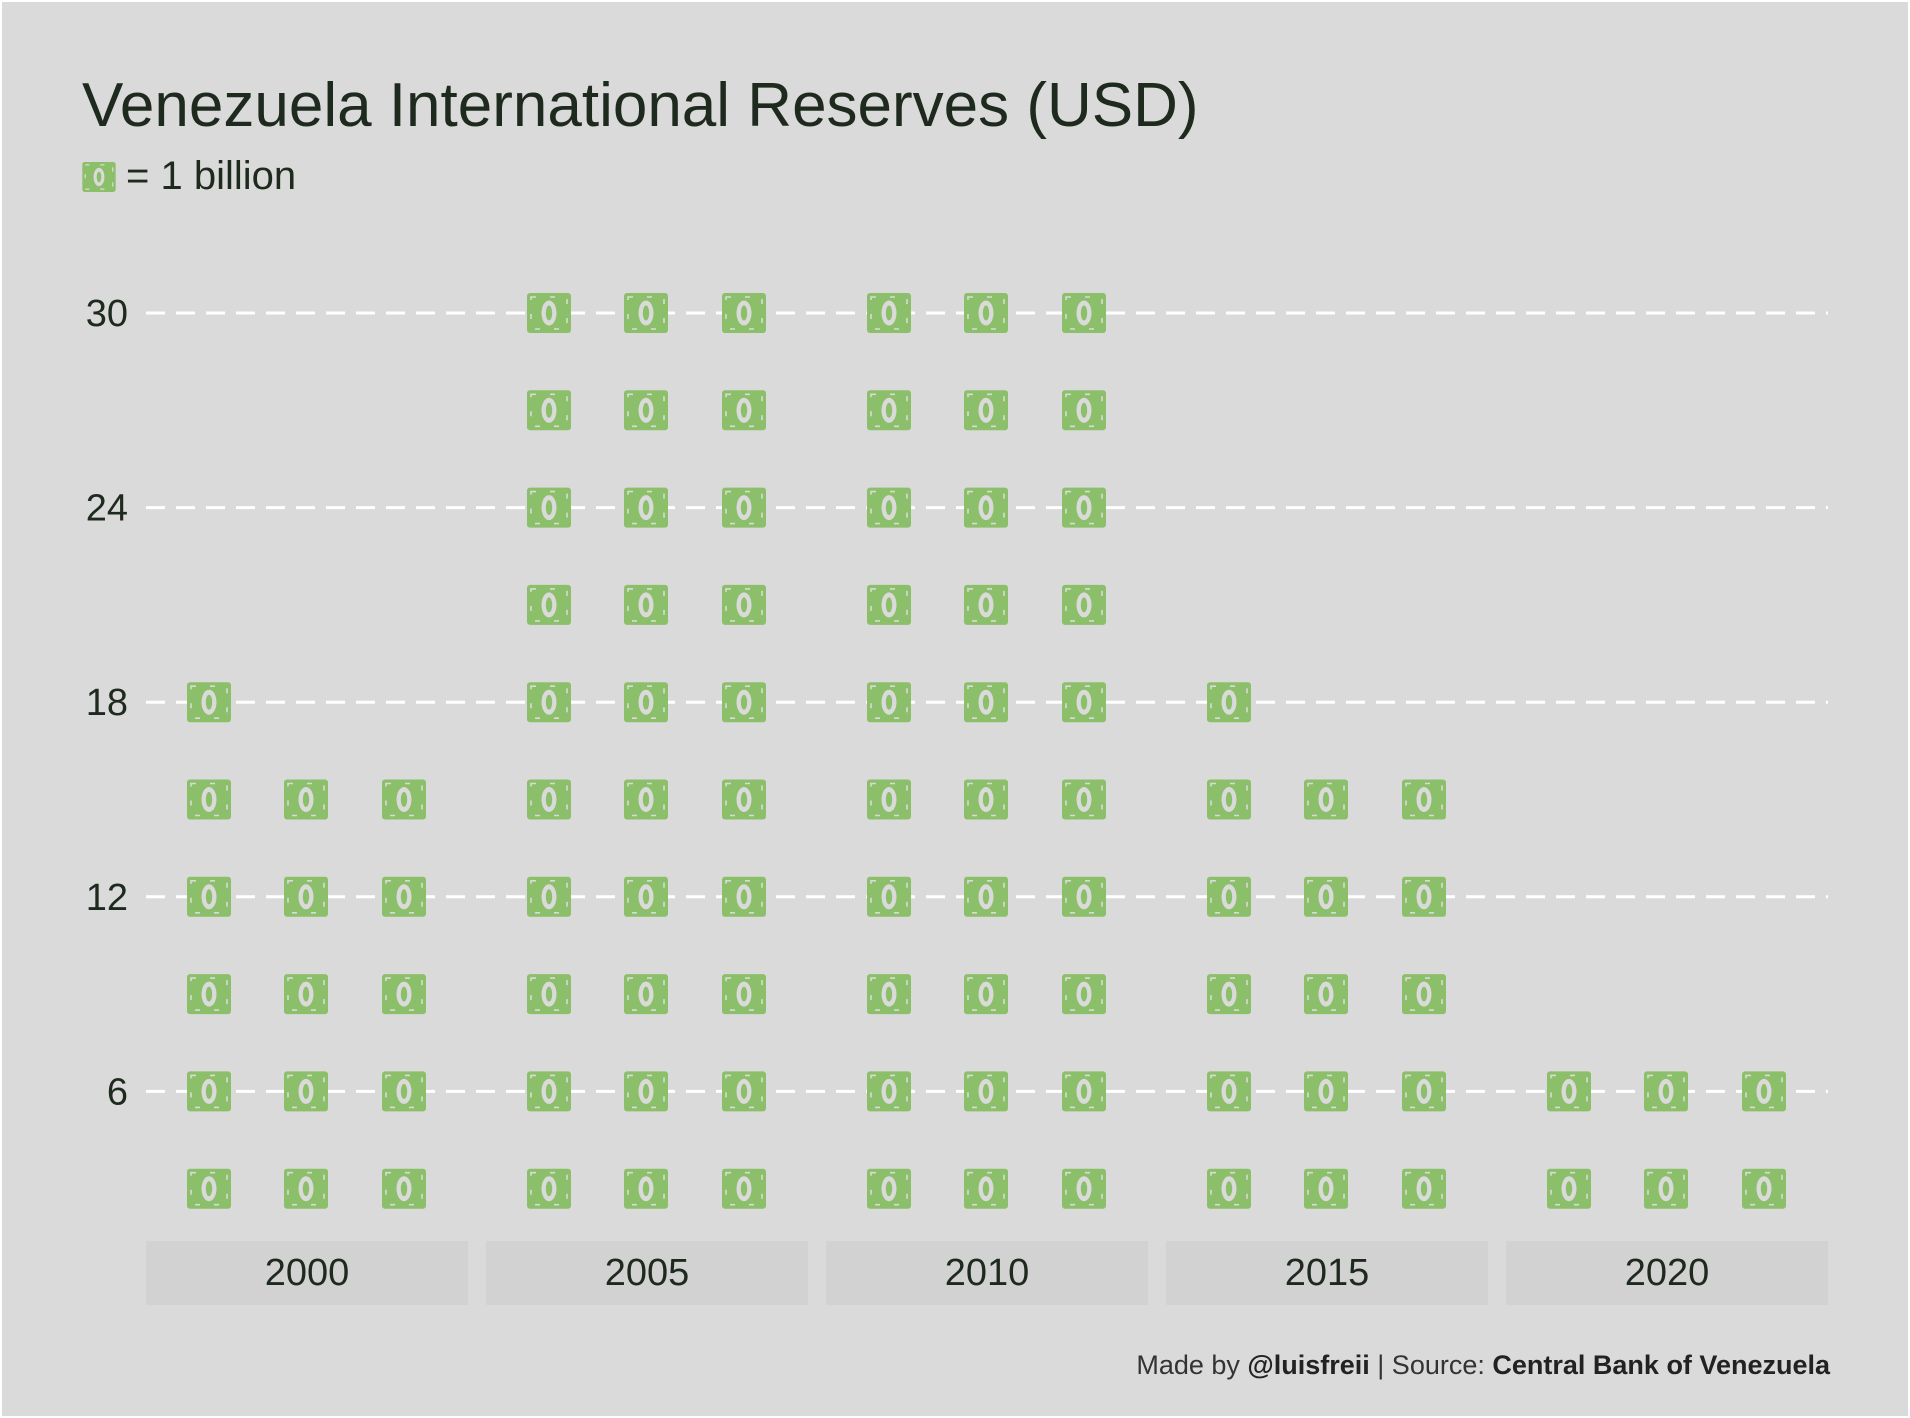  Describe the element at coordinates (211, 176) in the screenshot. I see `legend-label: = 1 billion` at that location.